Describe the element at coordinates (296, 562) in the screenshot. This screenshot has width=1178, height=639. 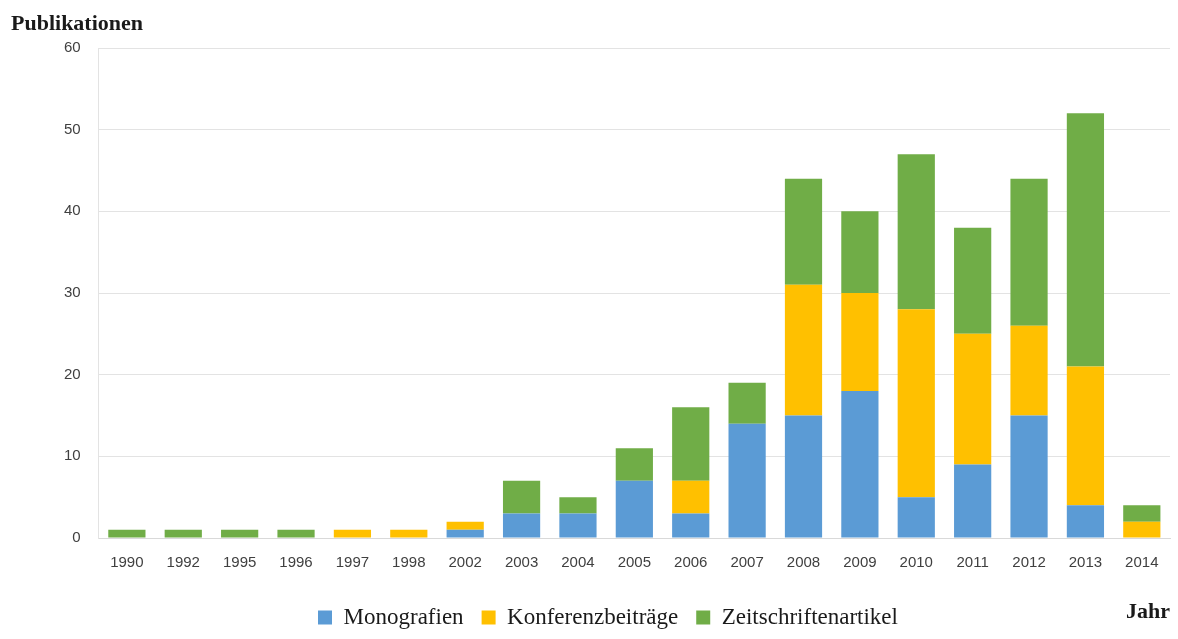
I see `x-tick-label: 1996` at that location.